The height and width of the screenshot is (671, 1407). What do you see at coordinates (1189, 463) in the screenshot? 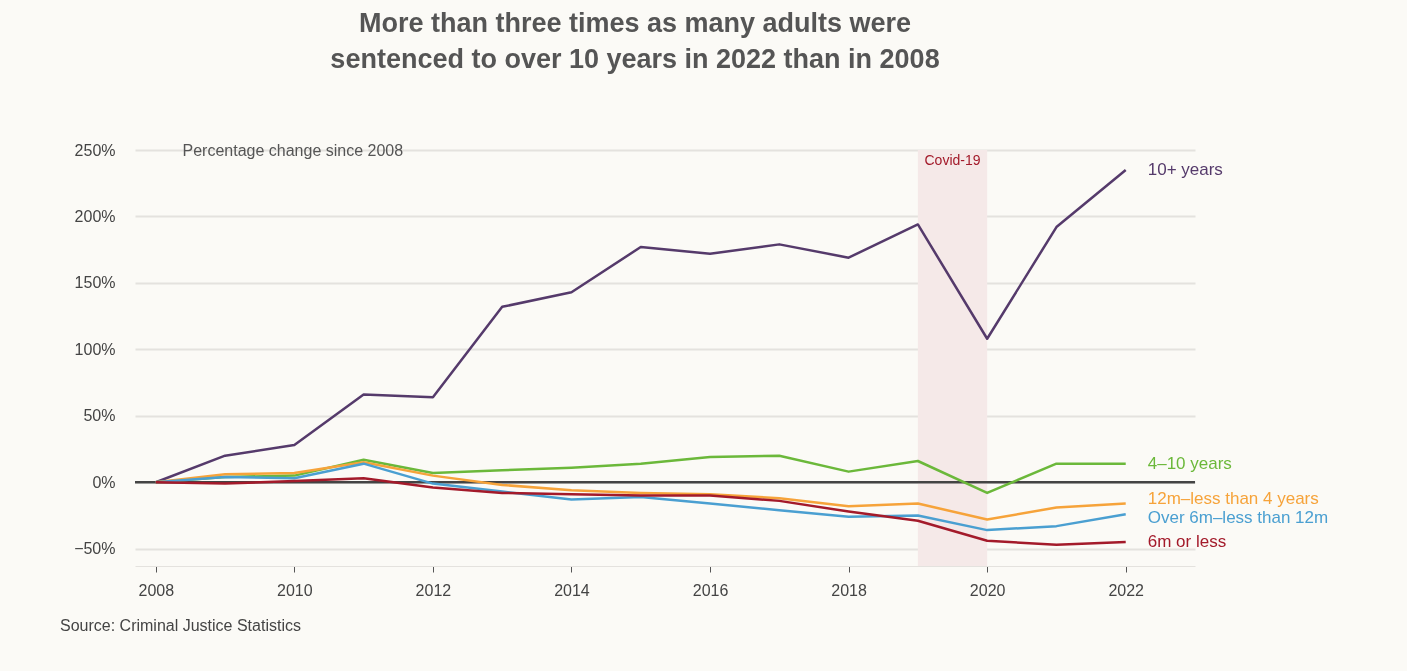
I see `series-label: 4–10 years` at bounding box center [1189, 463].